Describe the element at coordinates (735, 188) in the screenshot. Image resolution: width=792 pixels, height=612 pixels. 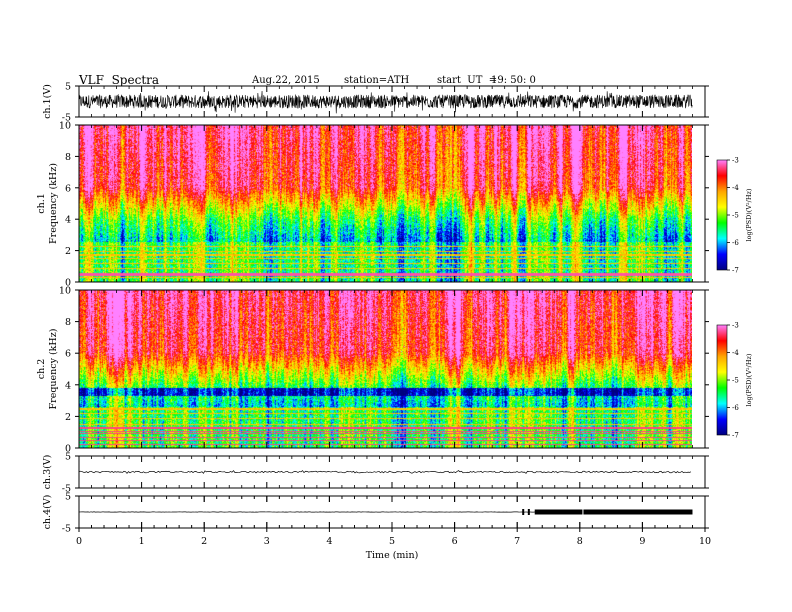
I see `ch1-spectrogram-colorbar-tick-label: -4` at that location.